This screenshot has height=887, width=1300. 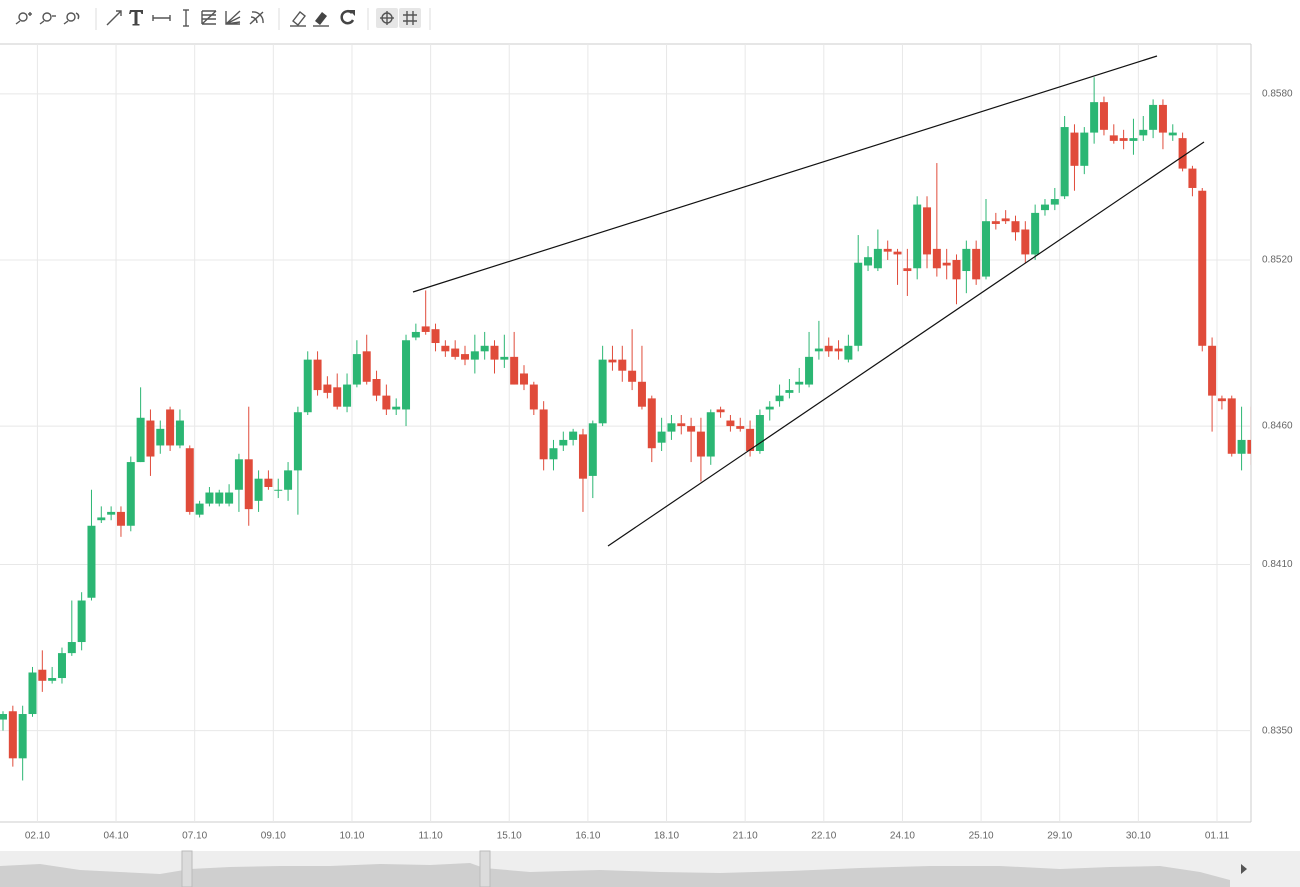 I want to click on clear-all-tool, so click(x=321, y=19).